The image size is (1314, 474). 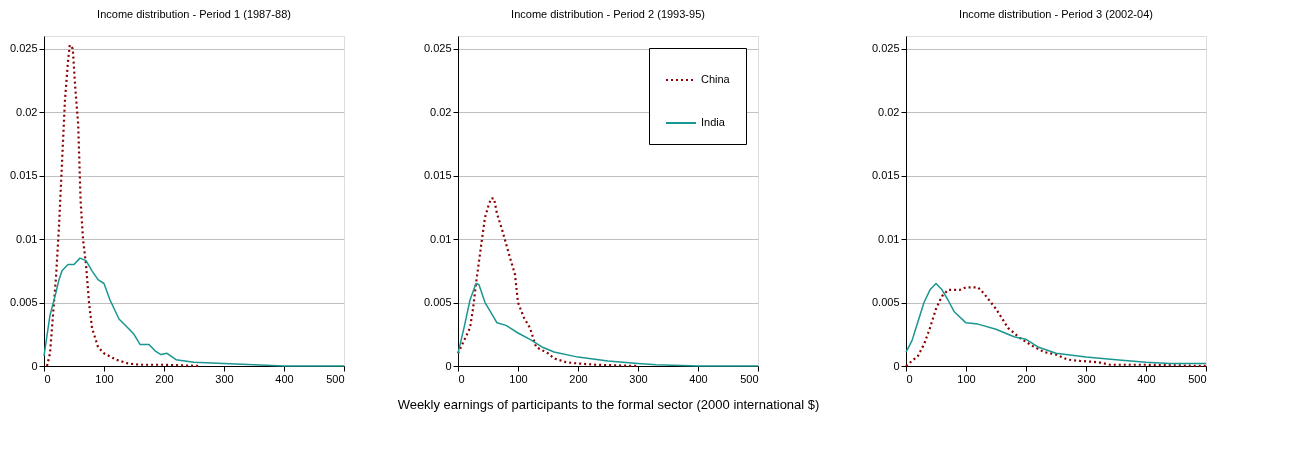 What do you see at coordinates (1056, 14) in the screenshot?
I see `chart-title: Income distribution - Period 3 (2002-04)` at bounding box center [1056, 14].